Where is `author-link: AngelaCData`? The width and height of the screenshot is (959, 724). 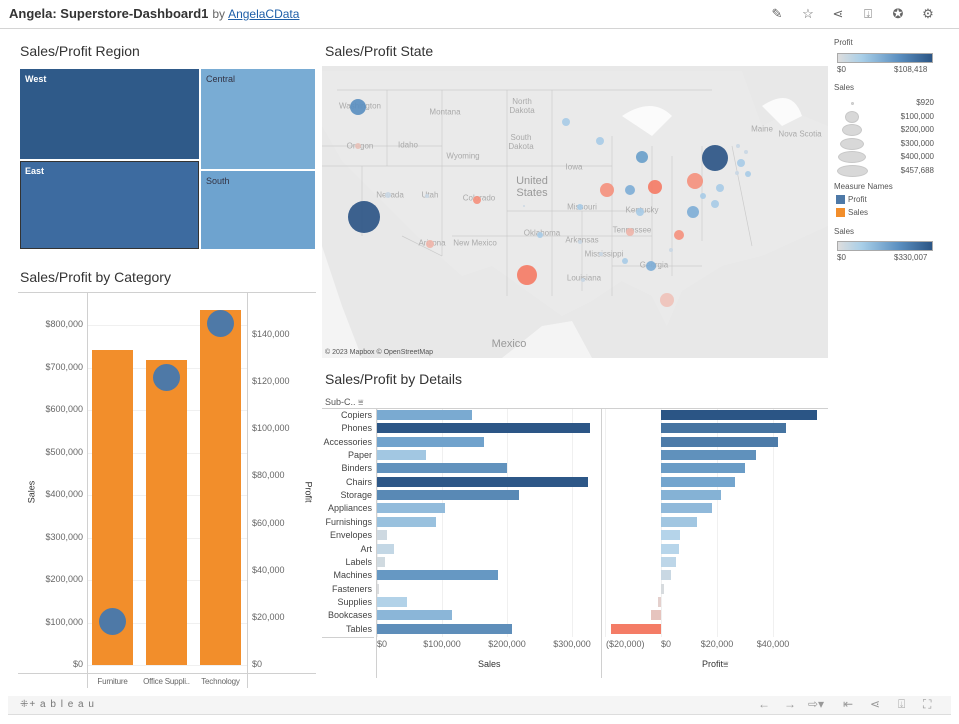
author-link: AngelaCData is located at coordinates (264, 14).